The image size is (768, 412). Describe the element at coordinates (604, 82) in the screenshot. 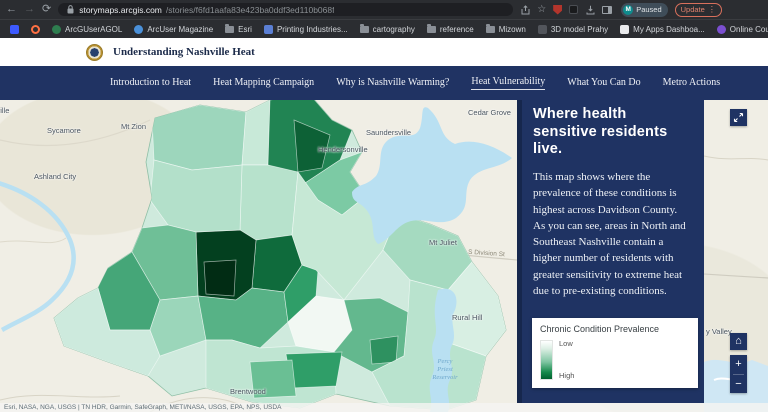

I see `tab-what-you-can-do: What You Can Do` at that location.